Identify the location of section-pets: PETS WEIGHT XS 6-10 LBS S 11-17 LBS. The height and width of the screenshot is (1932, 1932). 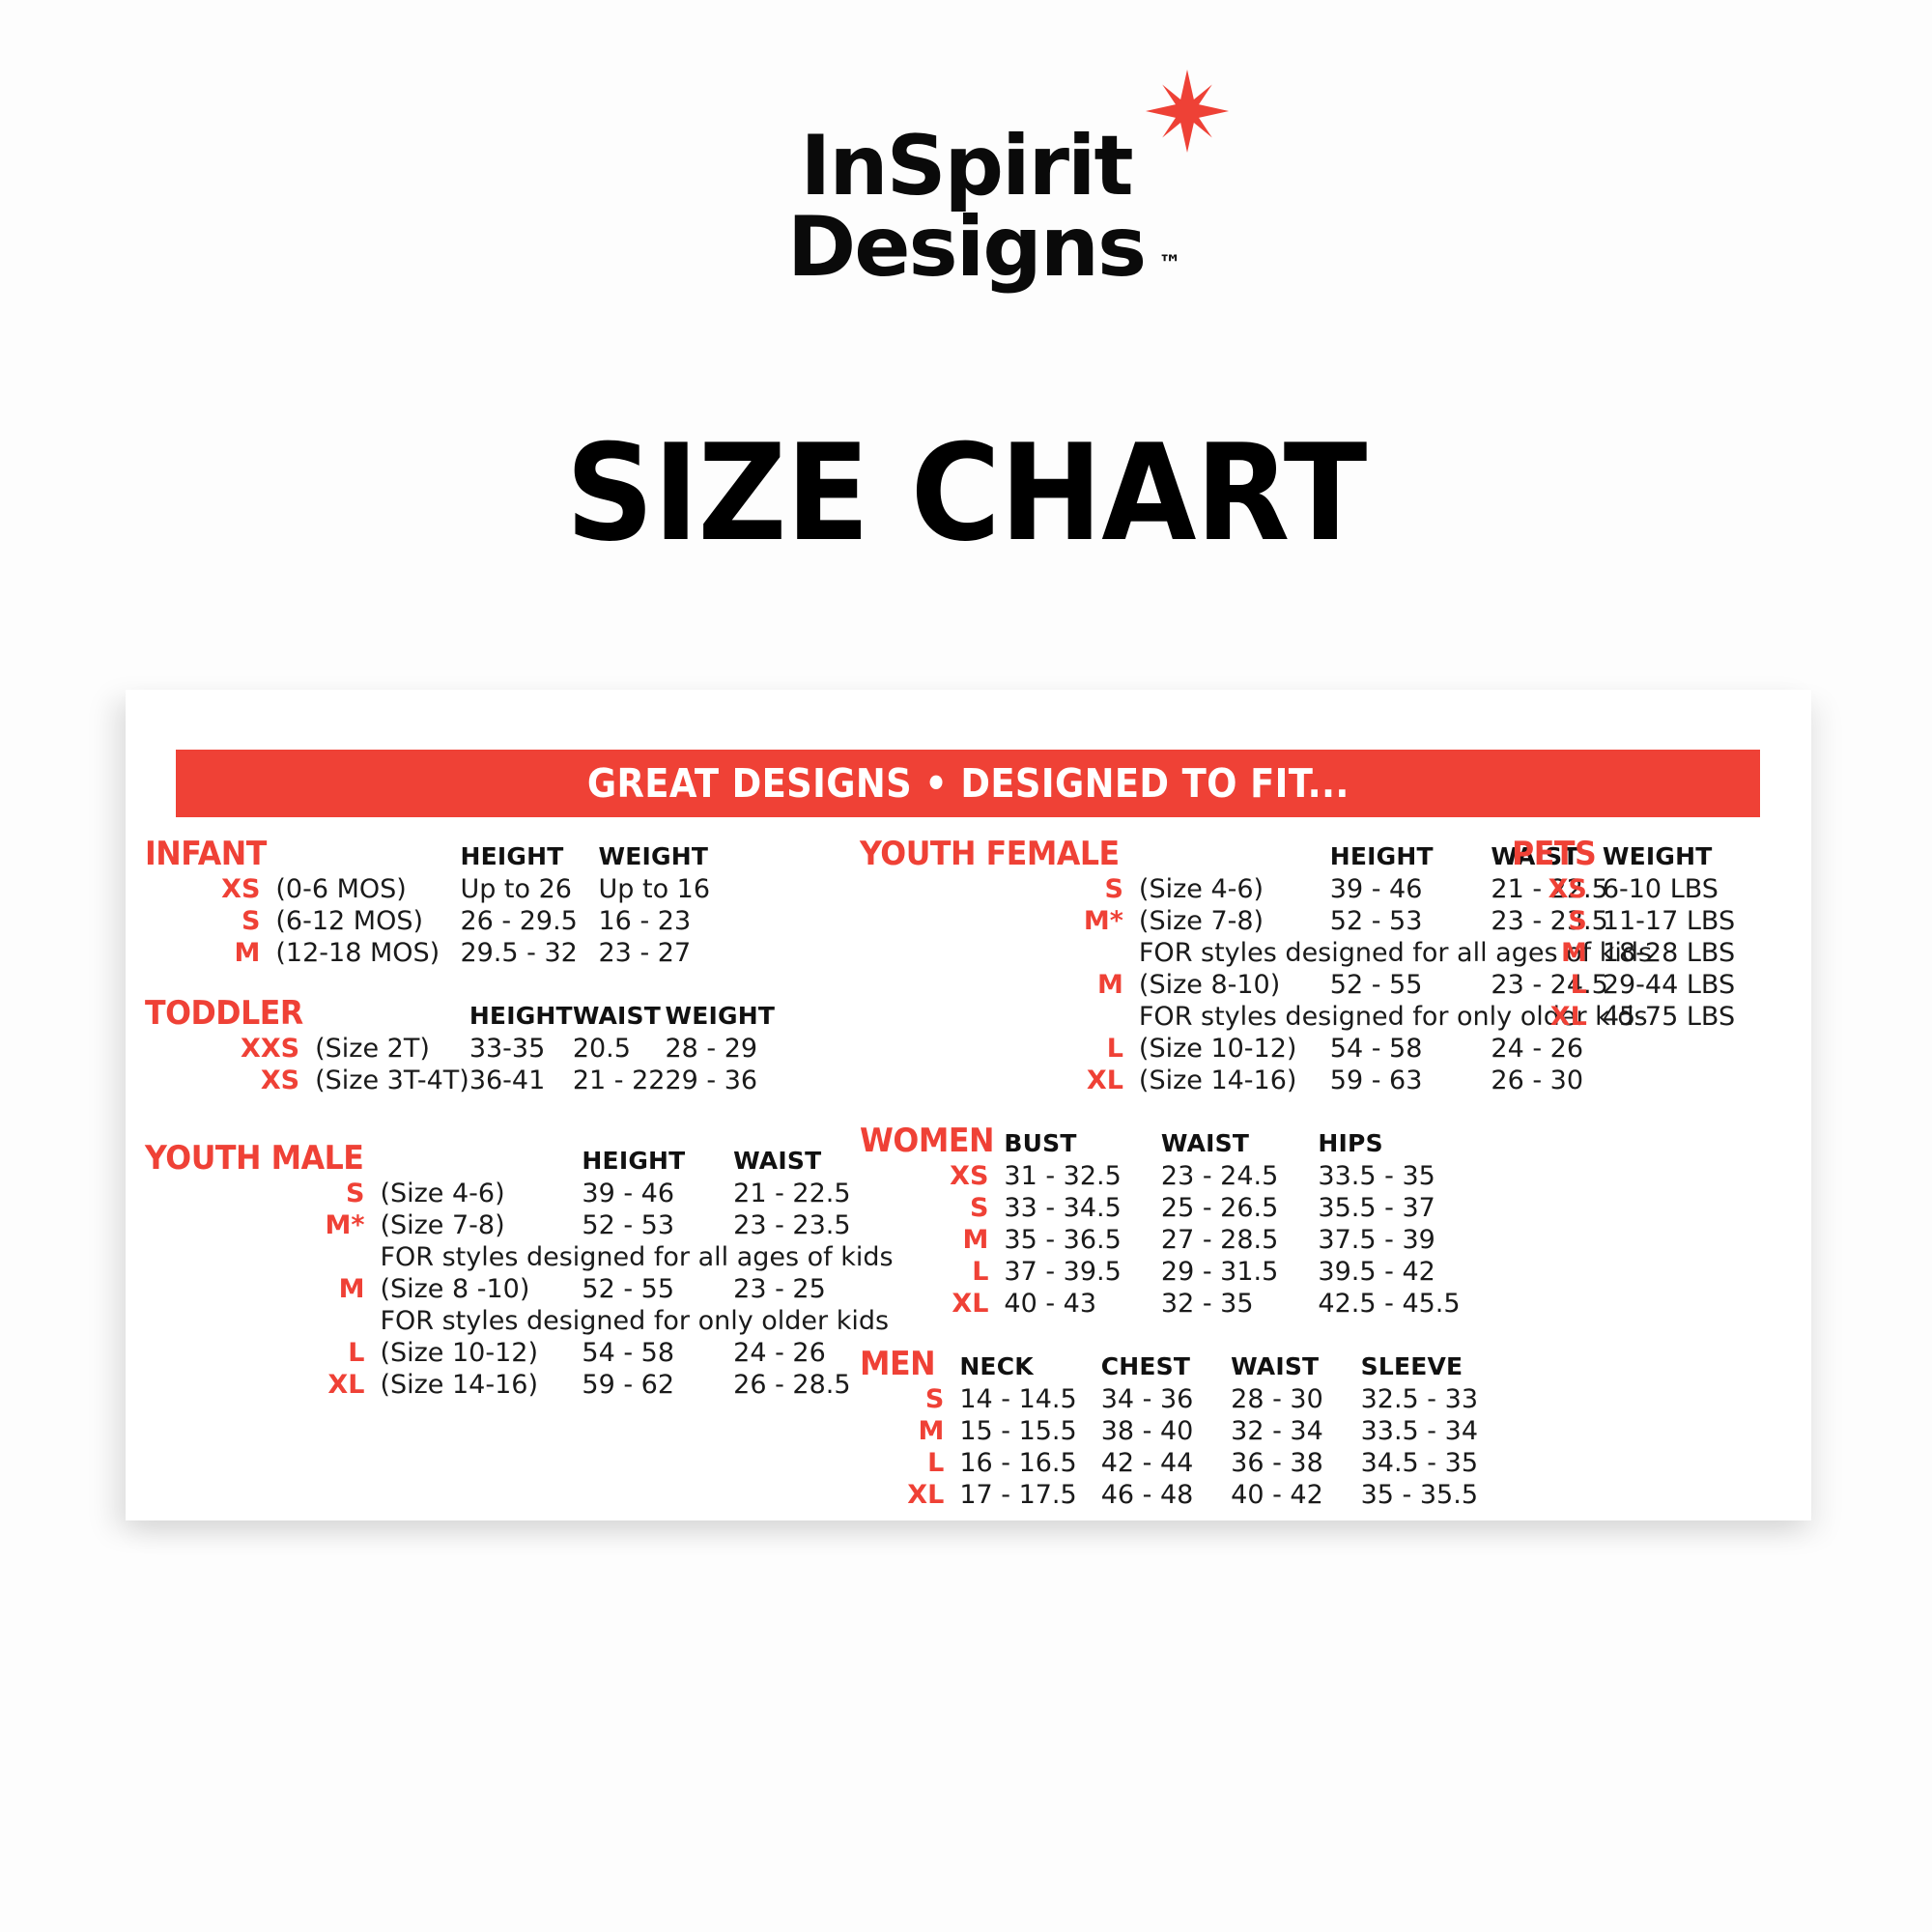
(1657, 934).